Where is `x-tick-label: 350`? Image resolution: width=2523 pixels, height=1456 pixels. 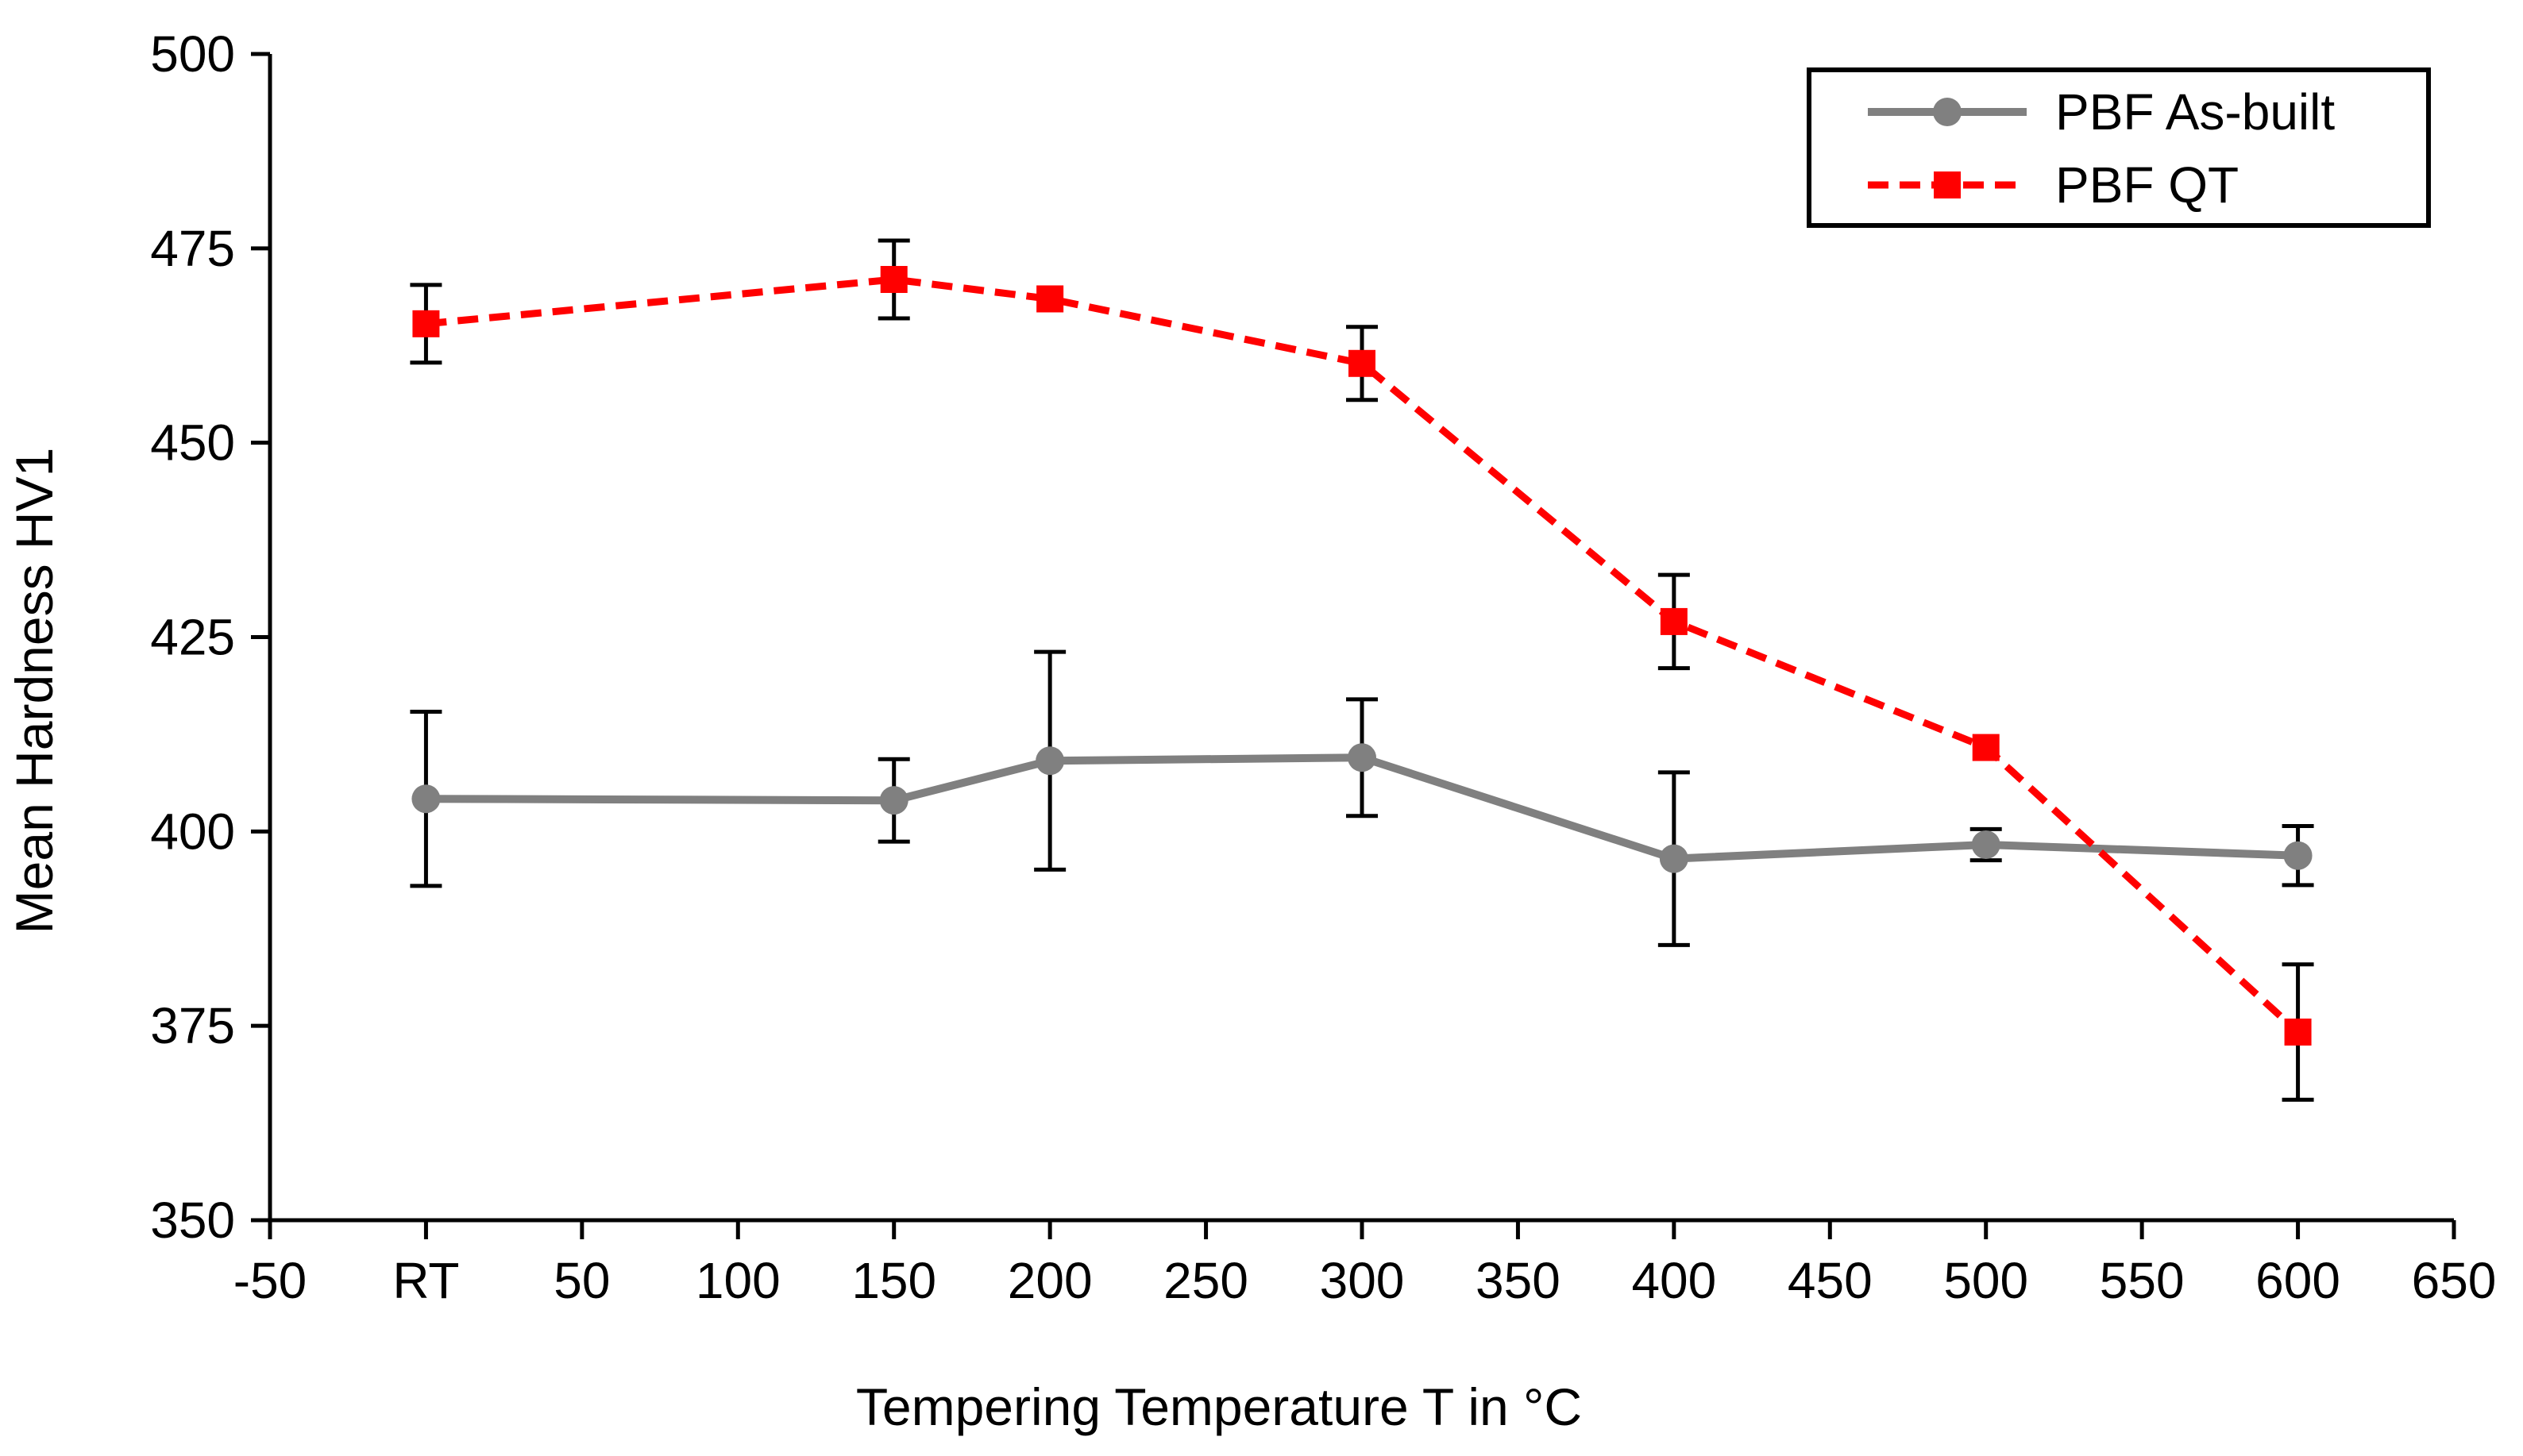
x-tick-label: 350 is located at coordinates (1518, 1280).